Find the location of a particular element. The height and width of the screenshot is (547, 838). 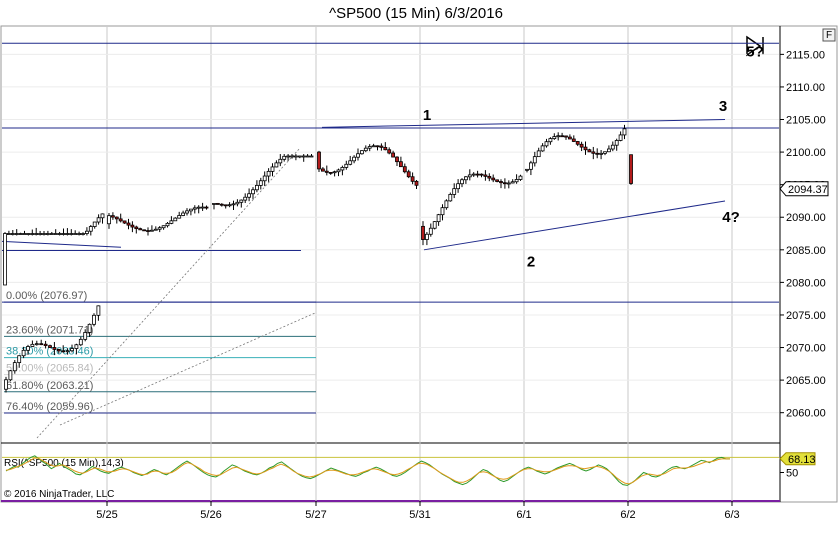

wave-label: 2 is located at coordinates (531, 262).